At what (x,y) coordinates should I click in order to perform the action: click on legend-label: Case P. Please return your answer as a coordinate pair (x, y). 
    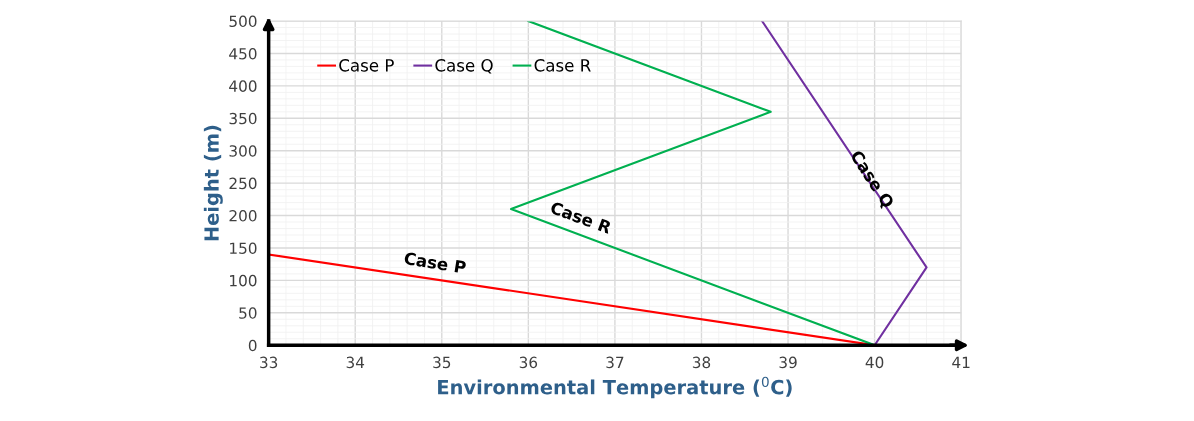
    Looking at the image, I should click on (366, 65).